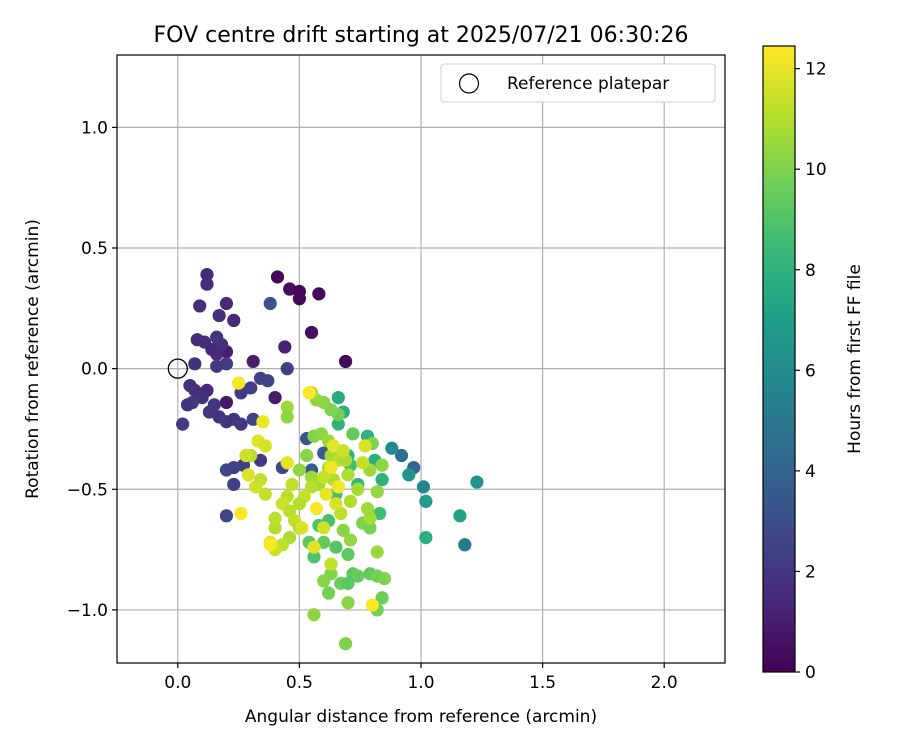 This screenshot has width=900, height=750. I want to click on colorbar-frame, so click(779, 359).